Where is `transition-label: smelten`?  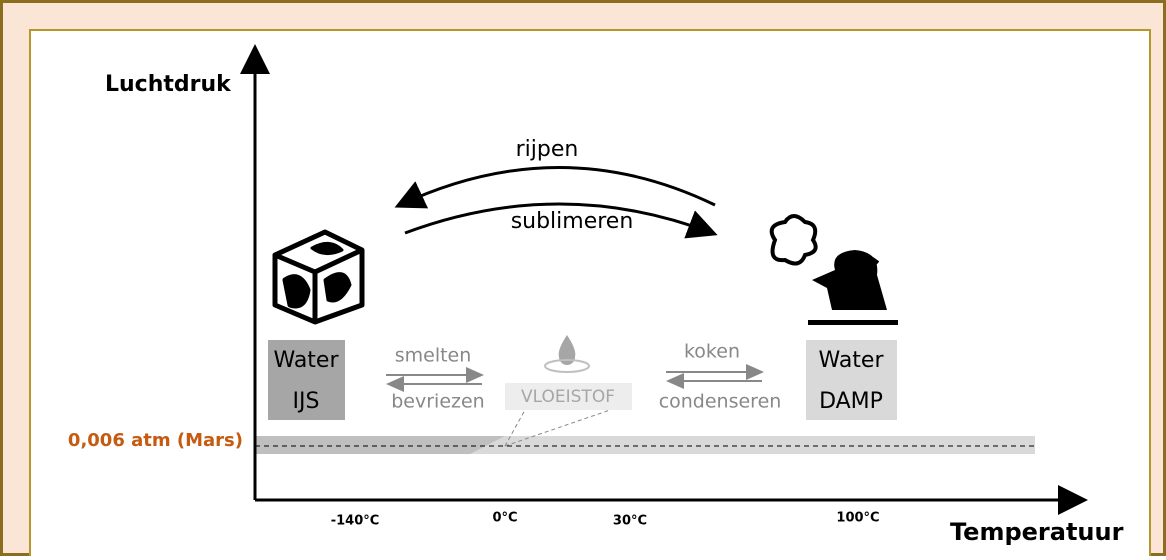
transition-label: smelten is located at coordinates (433, 356).